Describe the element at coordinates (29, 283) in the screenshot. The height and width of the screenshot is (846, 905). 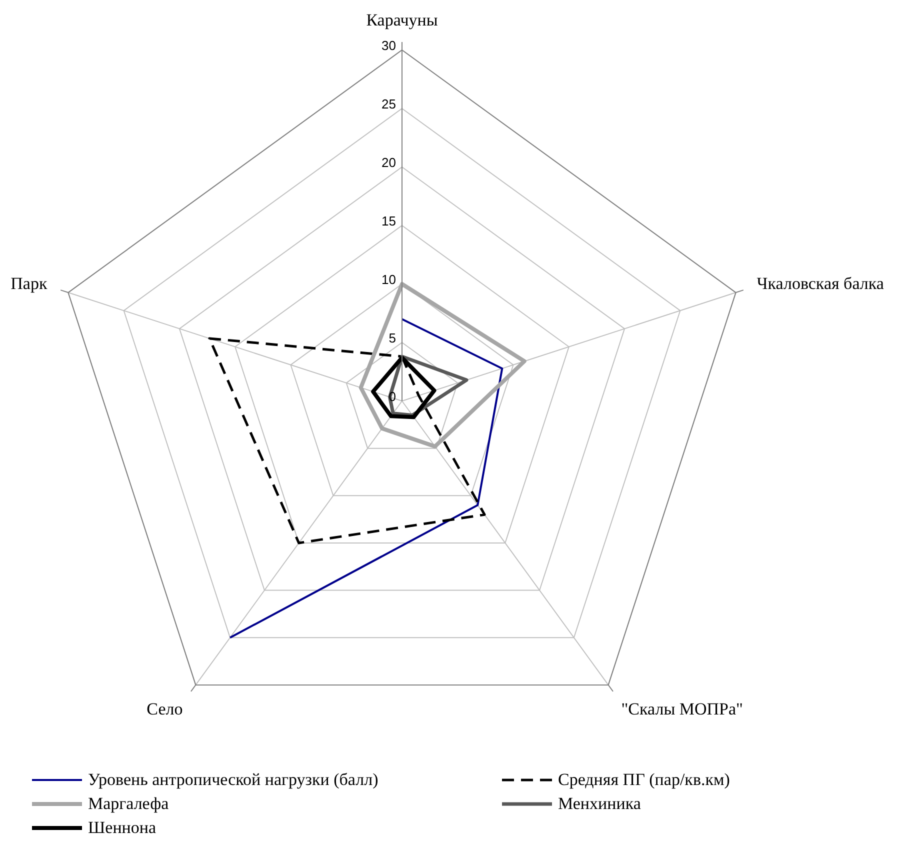
I see `spoke-label: Парк` at that location.